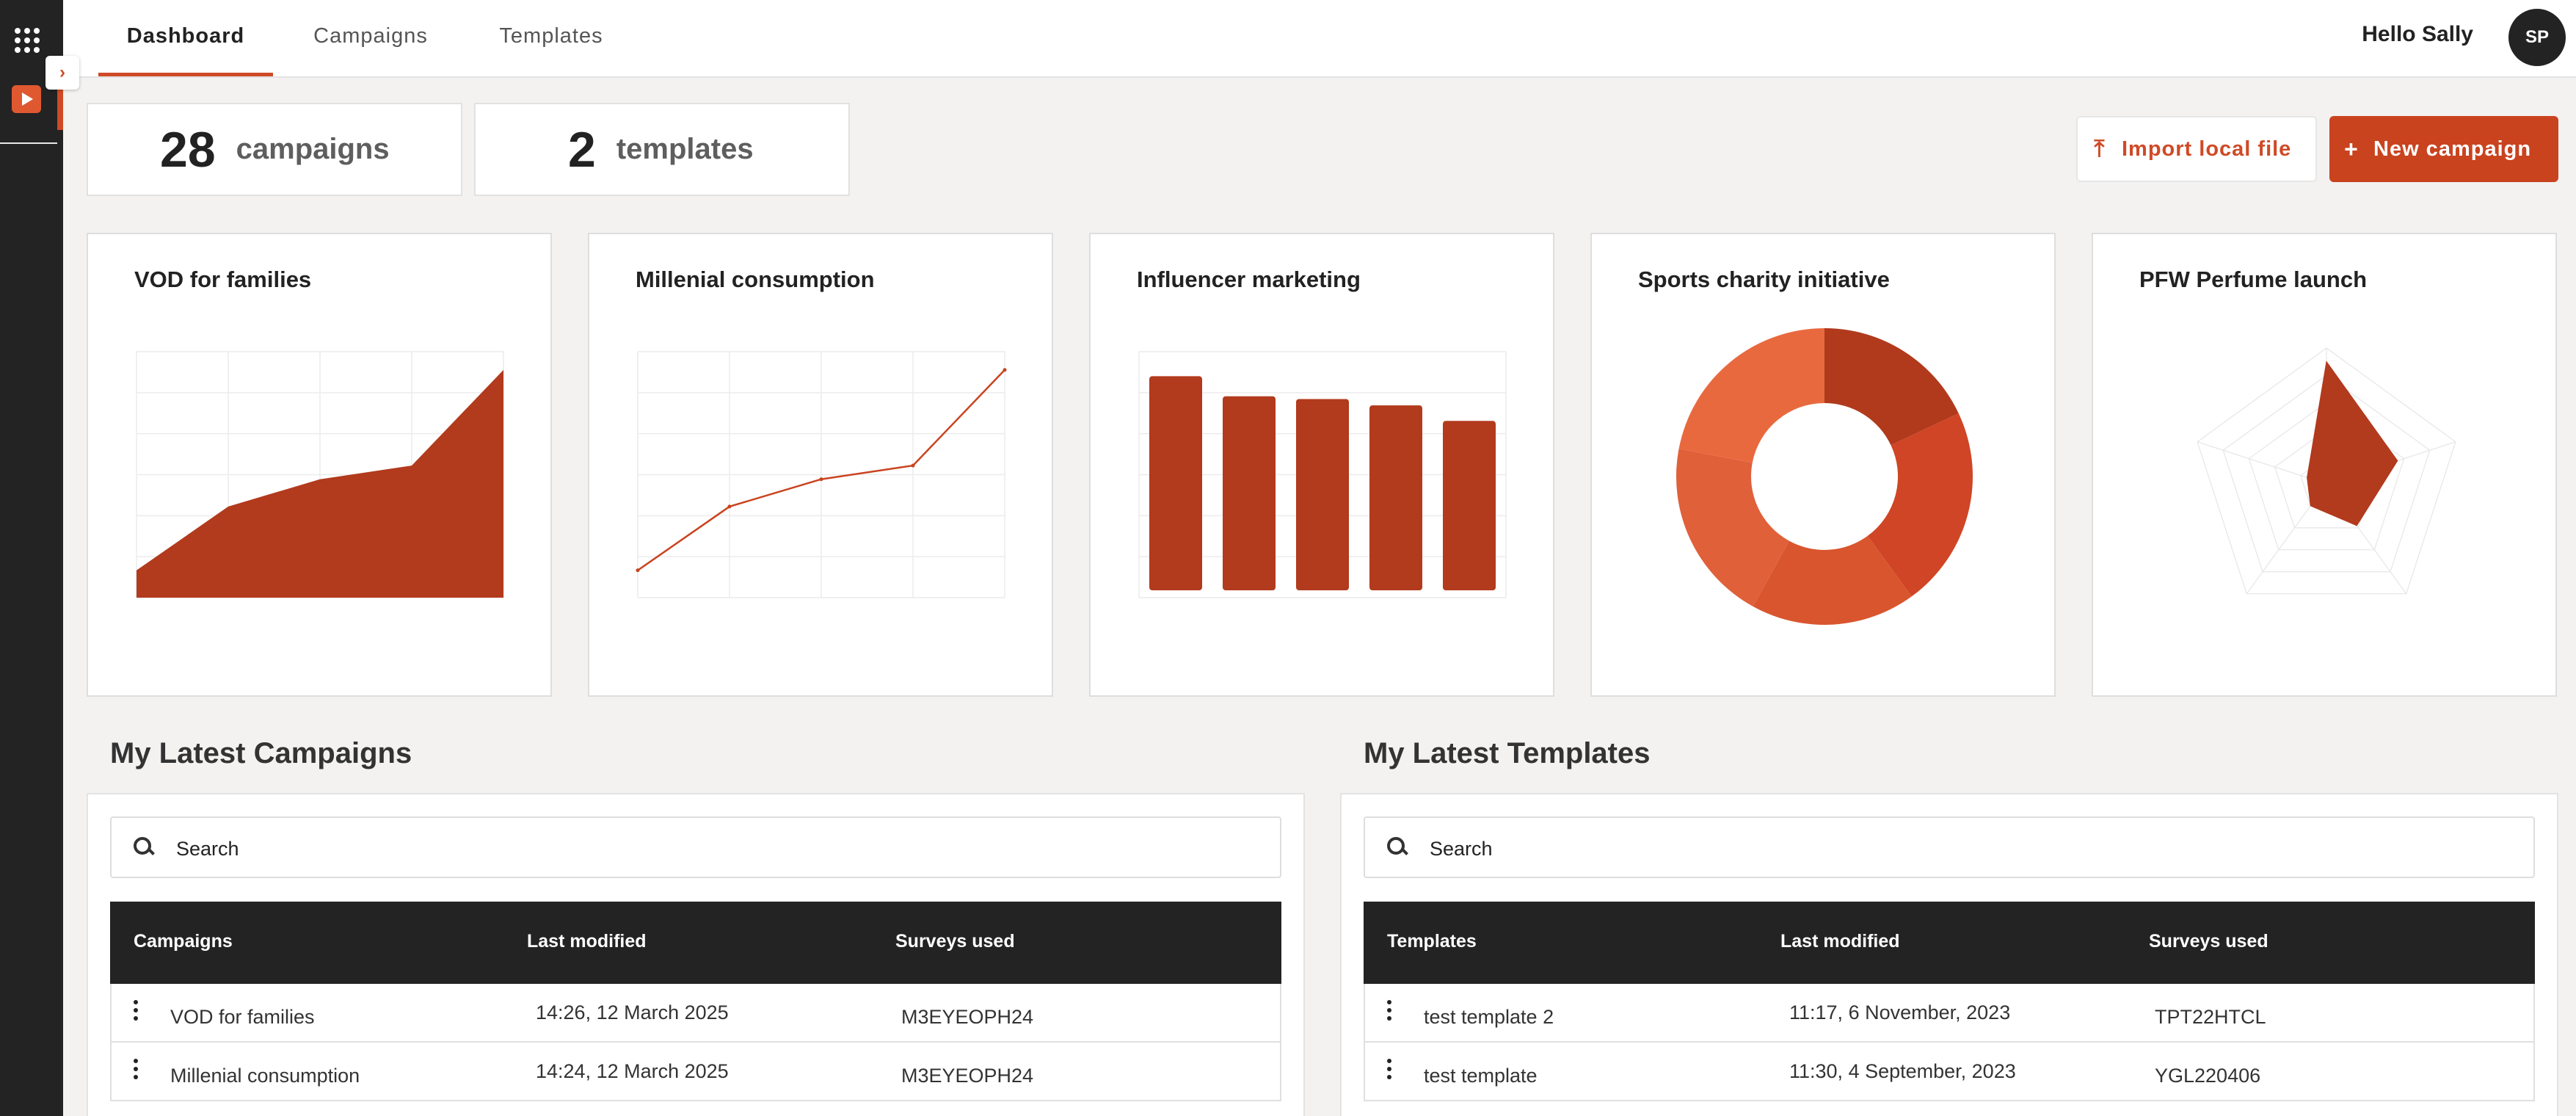  I want to click on plus-icon: +, so click(2351, 148).